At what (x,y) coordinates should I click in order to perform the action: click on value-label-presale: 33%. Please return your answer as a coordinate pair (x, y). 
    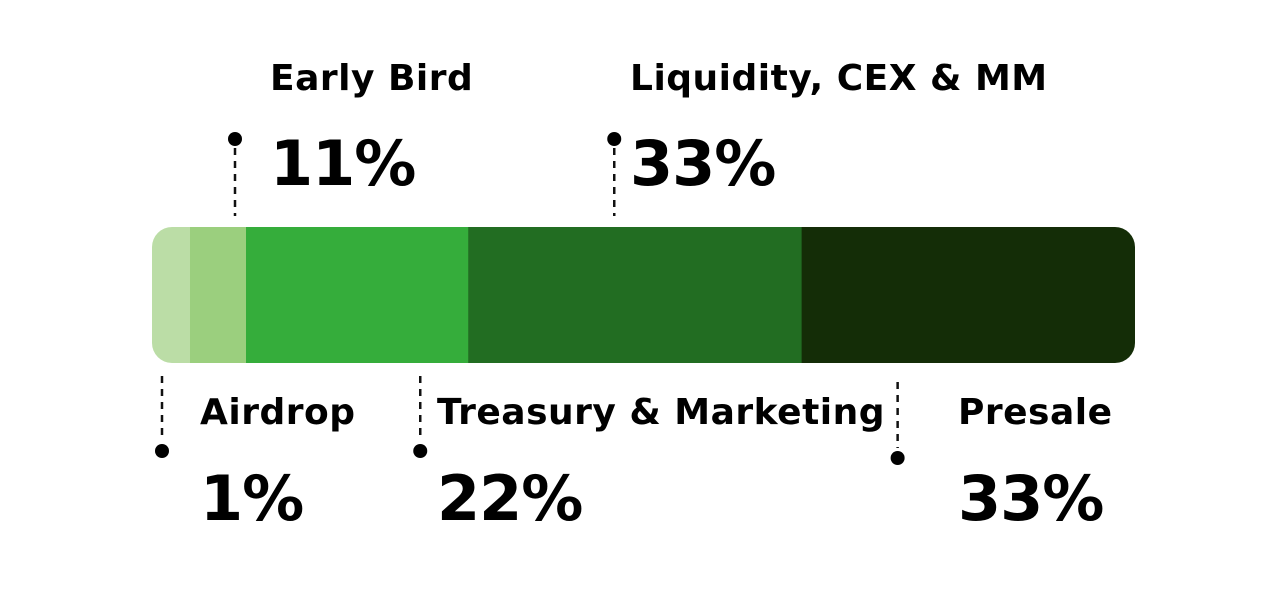
    Looking at the image, I should click on (1030, 498).